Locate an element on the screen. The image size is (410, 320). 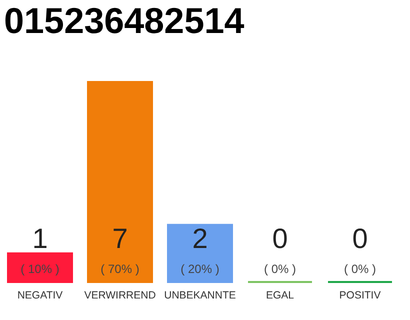
data-label: 2 is located at coordinates (200, 238).